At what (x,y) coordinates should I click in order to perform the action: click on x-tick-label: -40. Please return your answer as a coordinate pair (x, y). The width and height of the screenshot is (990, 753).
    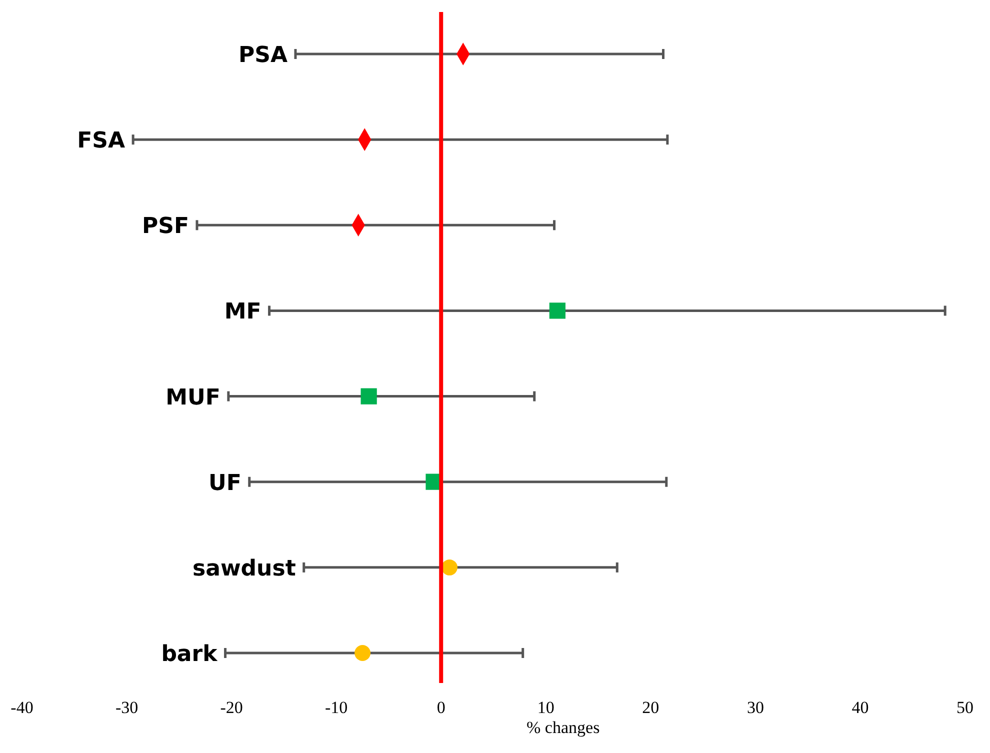
    Looking at the image, I should click on (22, 707).